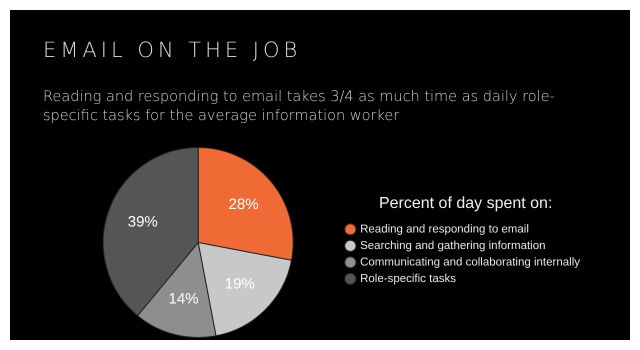  I want to click on legend-title: Percent of day spent on:, so click(465, 203).